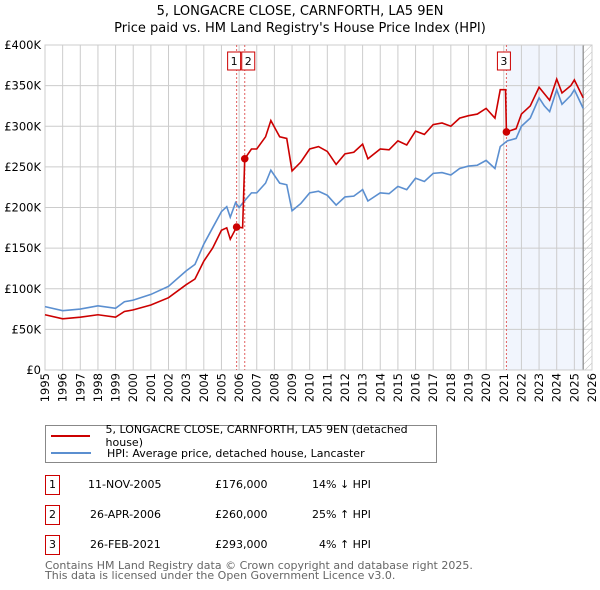 The width and height of the screenshot is (600, 590). I want to click on sale-price: £176,000, so click(241, 484).